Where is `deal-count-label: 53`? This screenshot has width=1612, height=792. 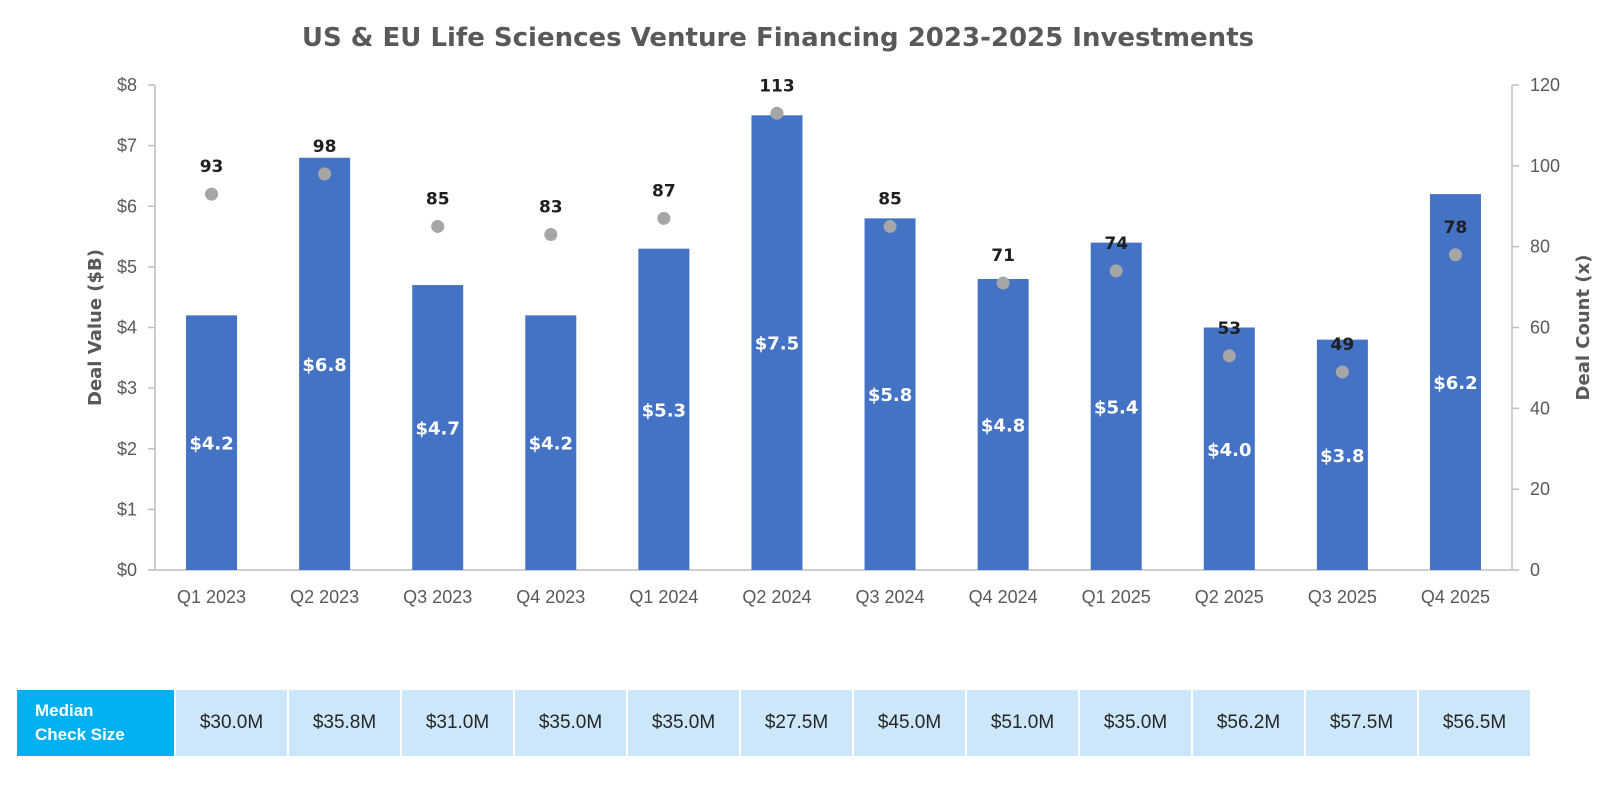 deal-count-label: 53 is located at coordinates (1229, 329).